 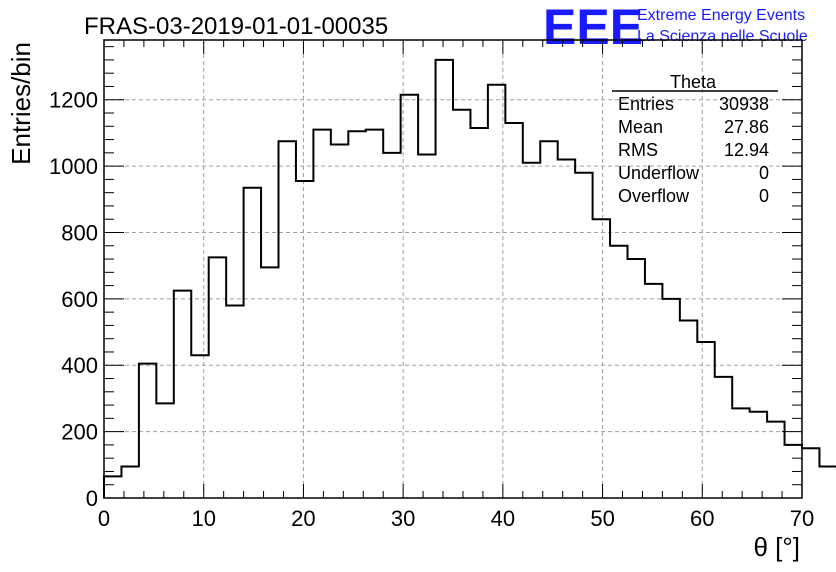 I want to click on y-tick-labels: 0 200 400 600 800 1000 1200, so click(x=73, y=299).